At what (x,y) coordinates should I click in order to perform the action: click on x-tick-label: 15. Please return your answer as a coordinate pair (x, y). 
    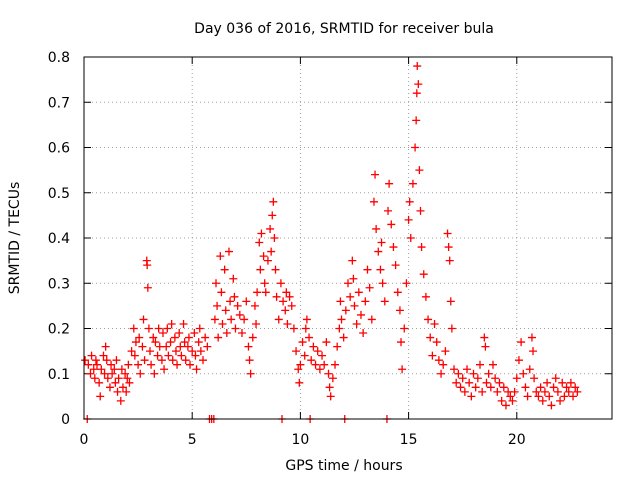
    Looking at the image, I should click on (409, 440).